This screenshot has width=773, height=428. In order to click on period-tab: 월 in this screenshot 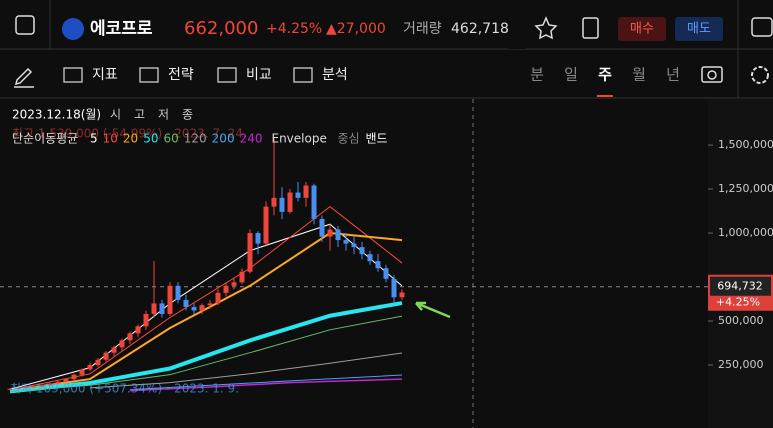, I will do `click(639, 75)`.